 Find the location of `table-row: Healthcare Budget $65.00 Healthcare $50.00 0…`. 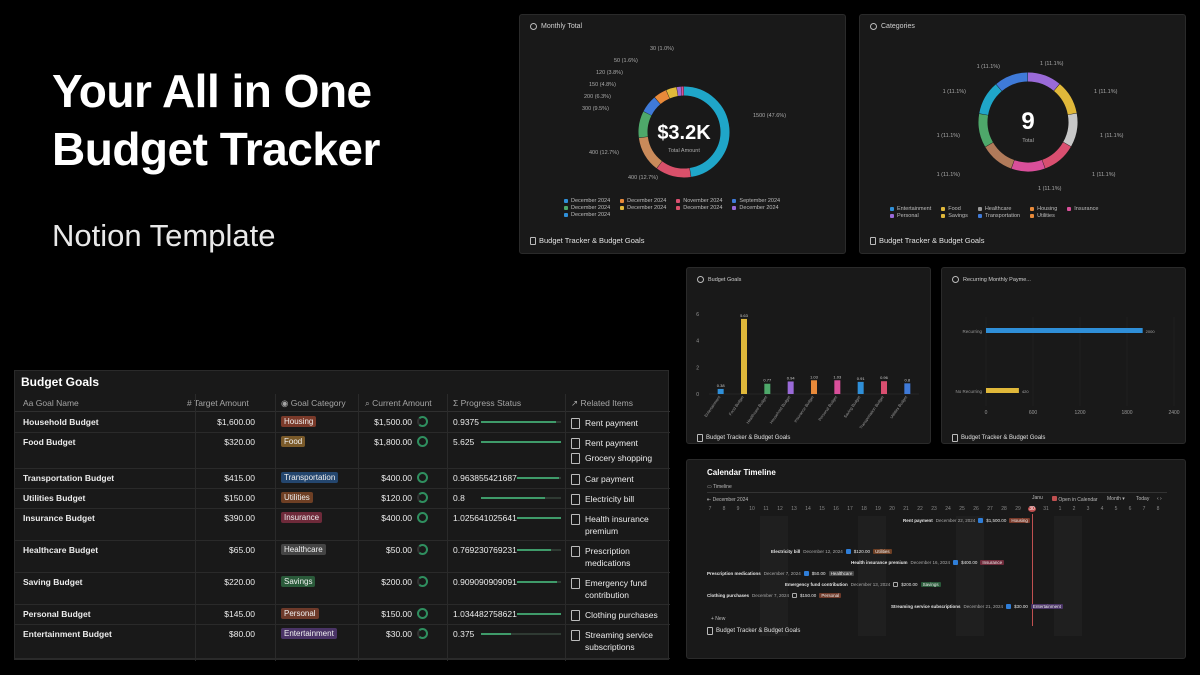

table-row: Healthcare Budget $65.00 Healthcare $50.00 0… is located at coordinates (342, 557).